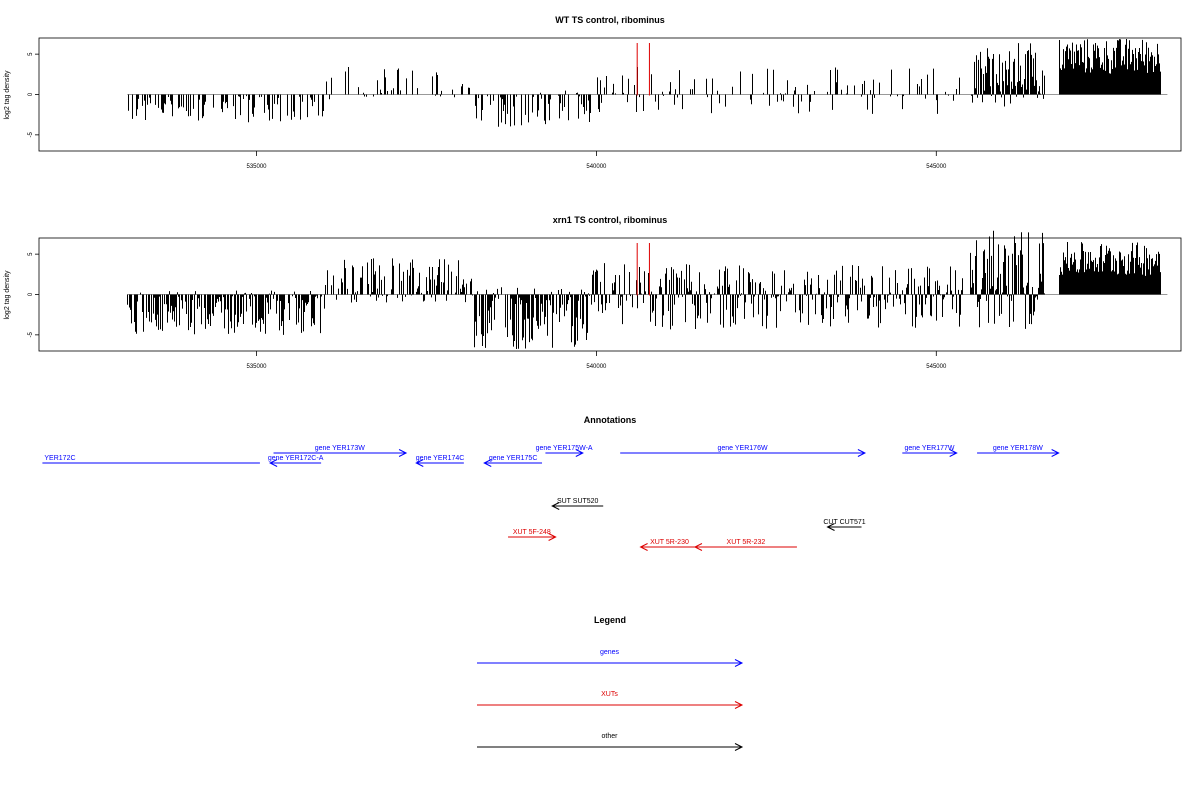  I want to click on annotations-title: Annotations, so click(610, 420).